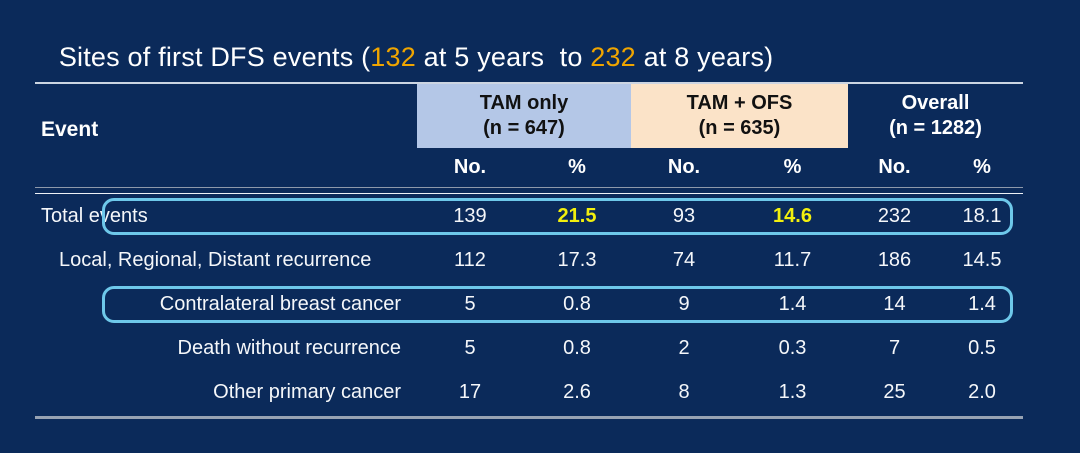  I want to click on cell-no: 74, so click(684, 259).